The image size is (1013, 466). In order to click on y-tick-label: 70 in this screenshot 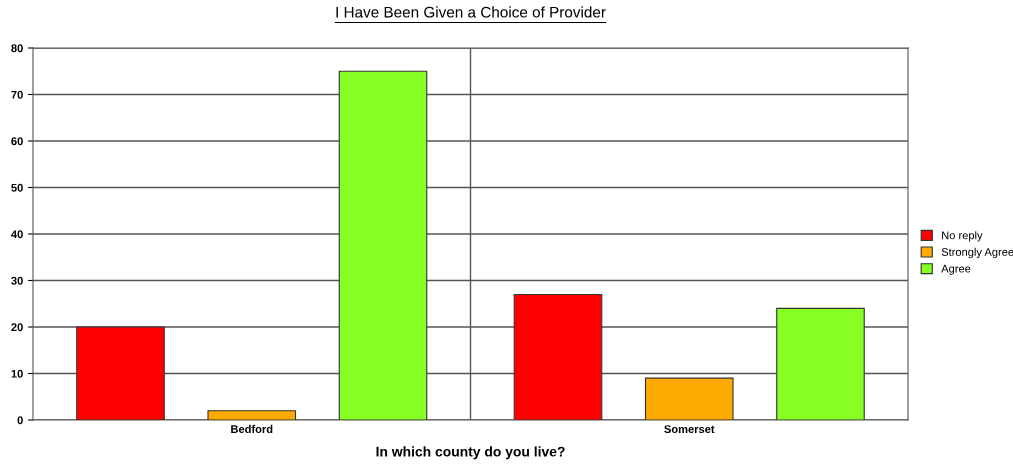, I will do `click(17, 94)`.